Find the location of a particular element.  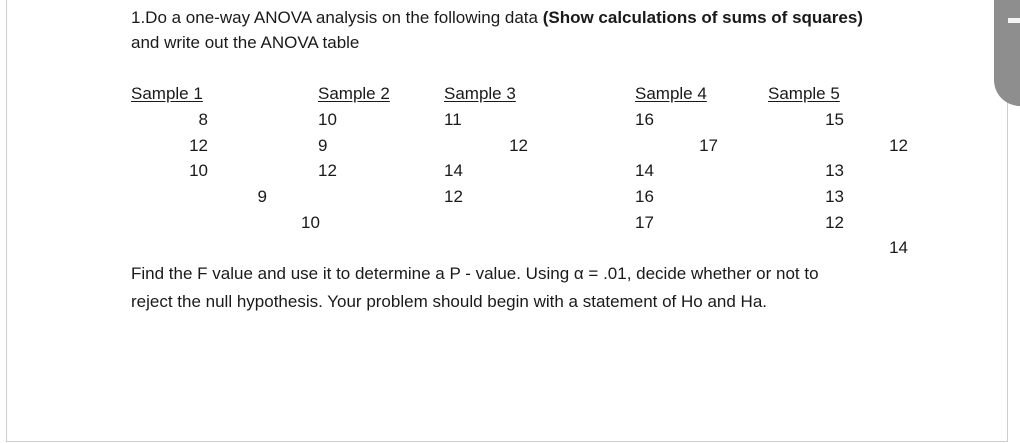

question-bold-text: (Show calculations of sums of squares) is located at coordinates (702, 17).